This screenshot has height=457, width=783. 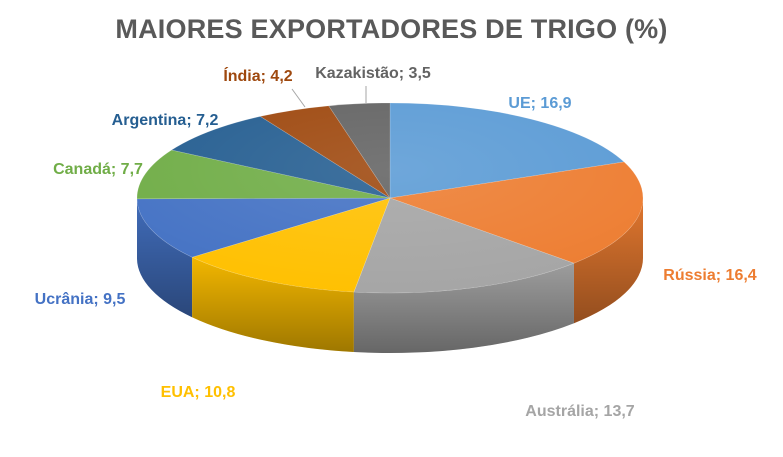 What do you see at coordinates (165, 120) in the screenshot?
I see `data-label-argentina: Argentina; 7,2` at bounding box center [165, 120].